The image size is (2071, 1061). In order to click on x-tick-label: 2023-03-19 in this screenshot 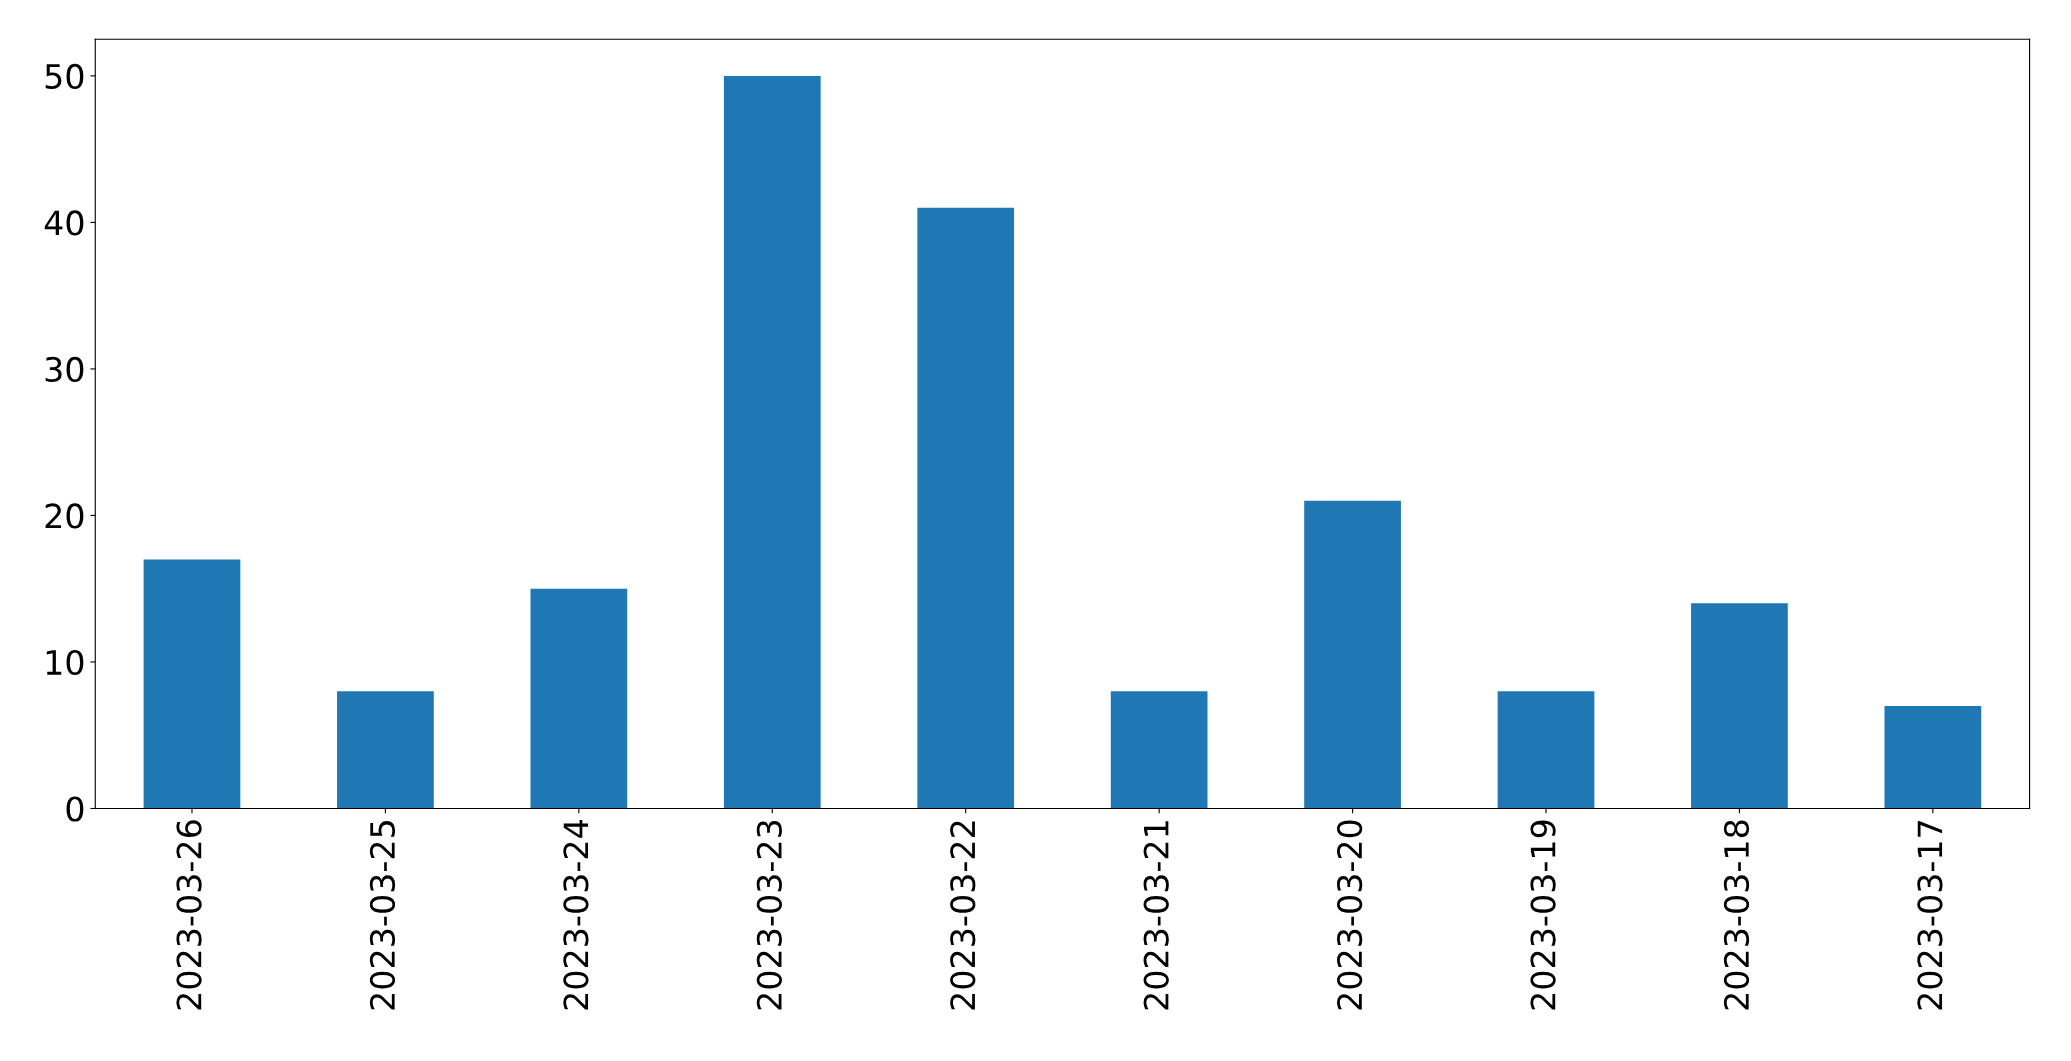, I will do `click(1543, 915)`.